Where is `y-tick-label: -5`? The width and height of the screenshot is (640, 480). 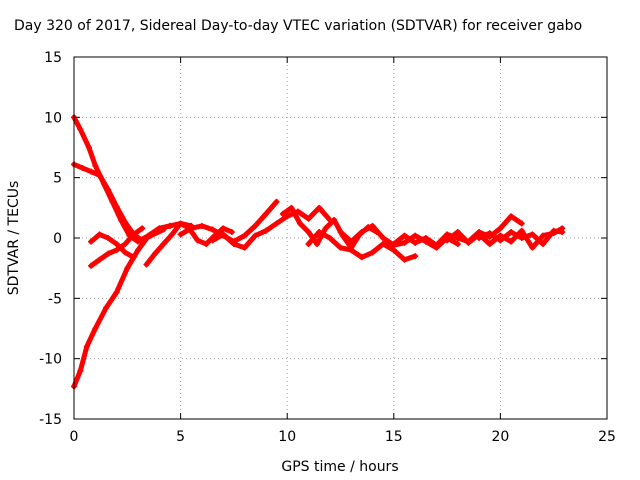
y-tick-label: -5 is located at coordinates (55, 299).